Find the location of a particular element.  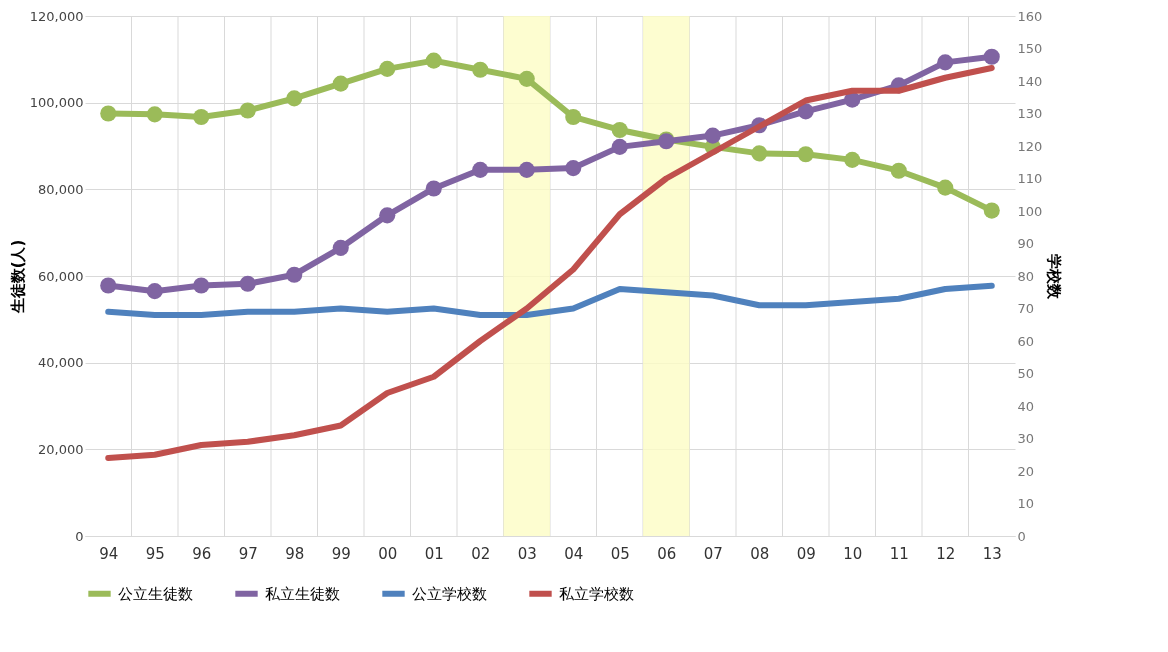

y-tick-label: 100,000 is located at coordinates (56, 103).